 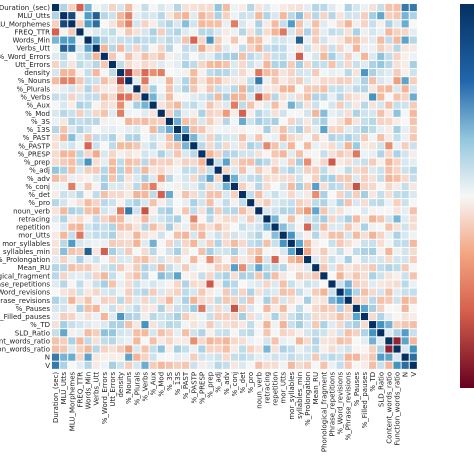 I want to click on x-tick-label: %_TD, so click(x=373, y=382).